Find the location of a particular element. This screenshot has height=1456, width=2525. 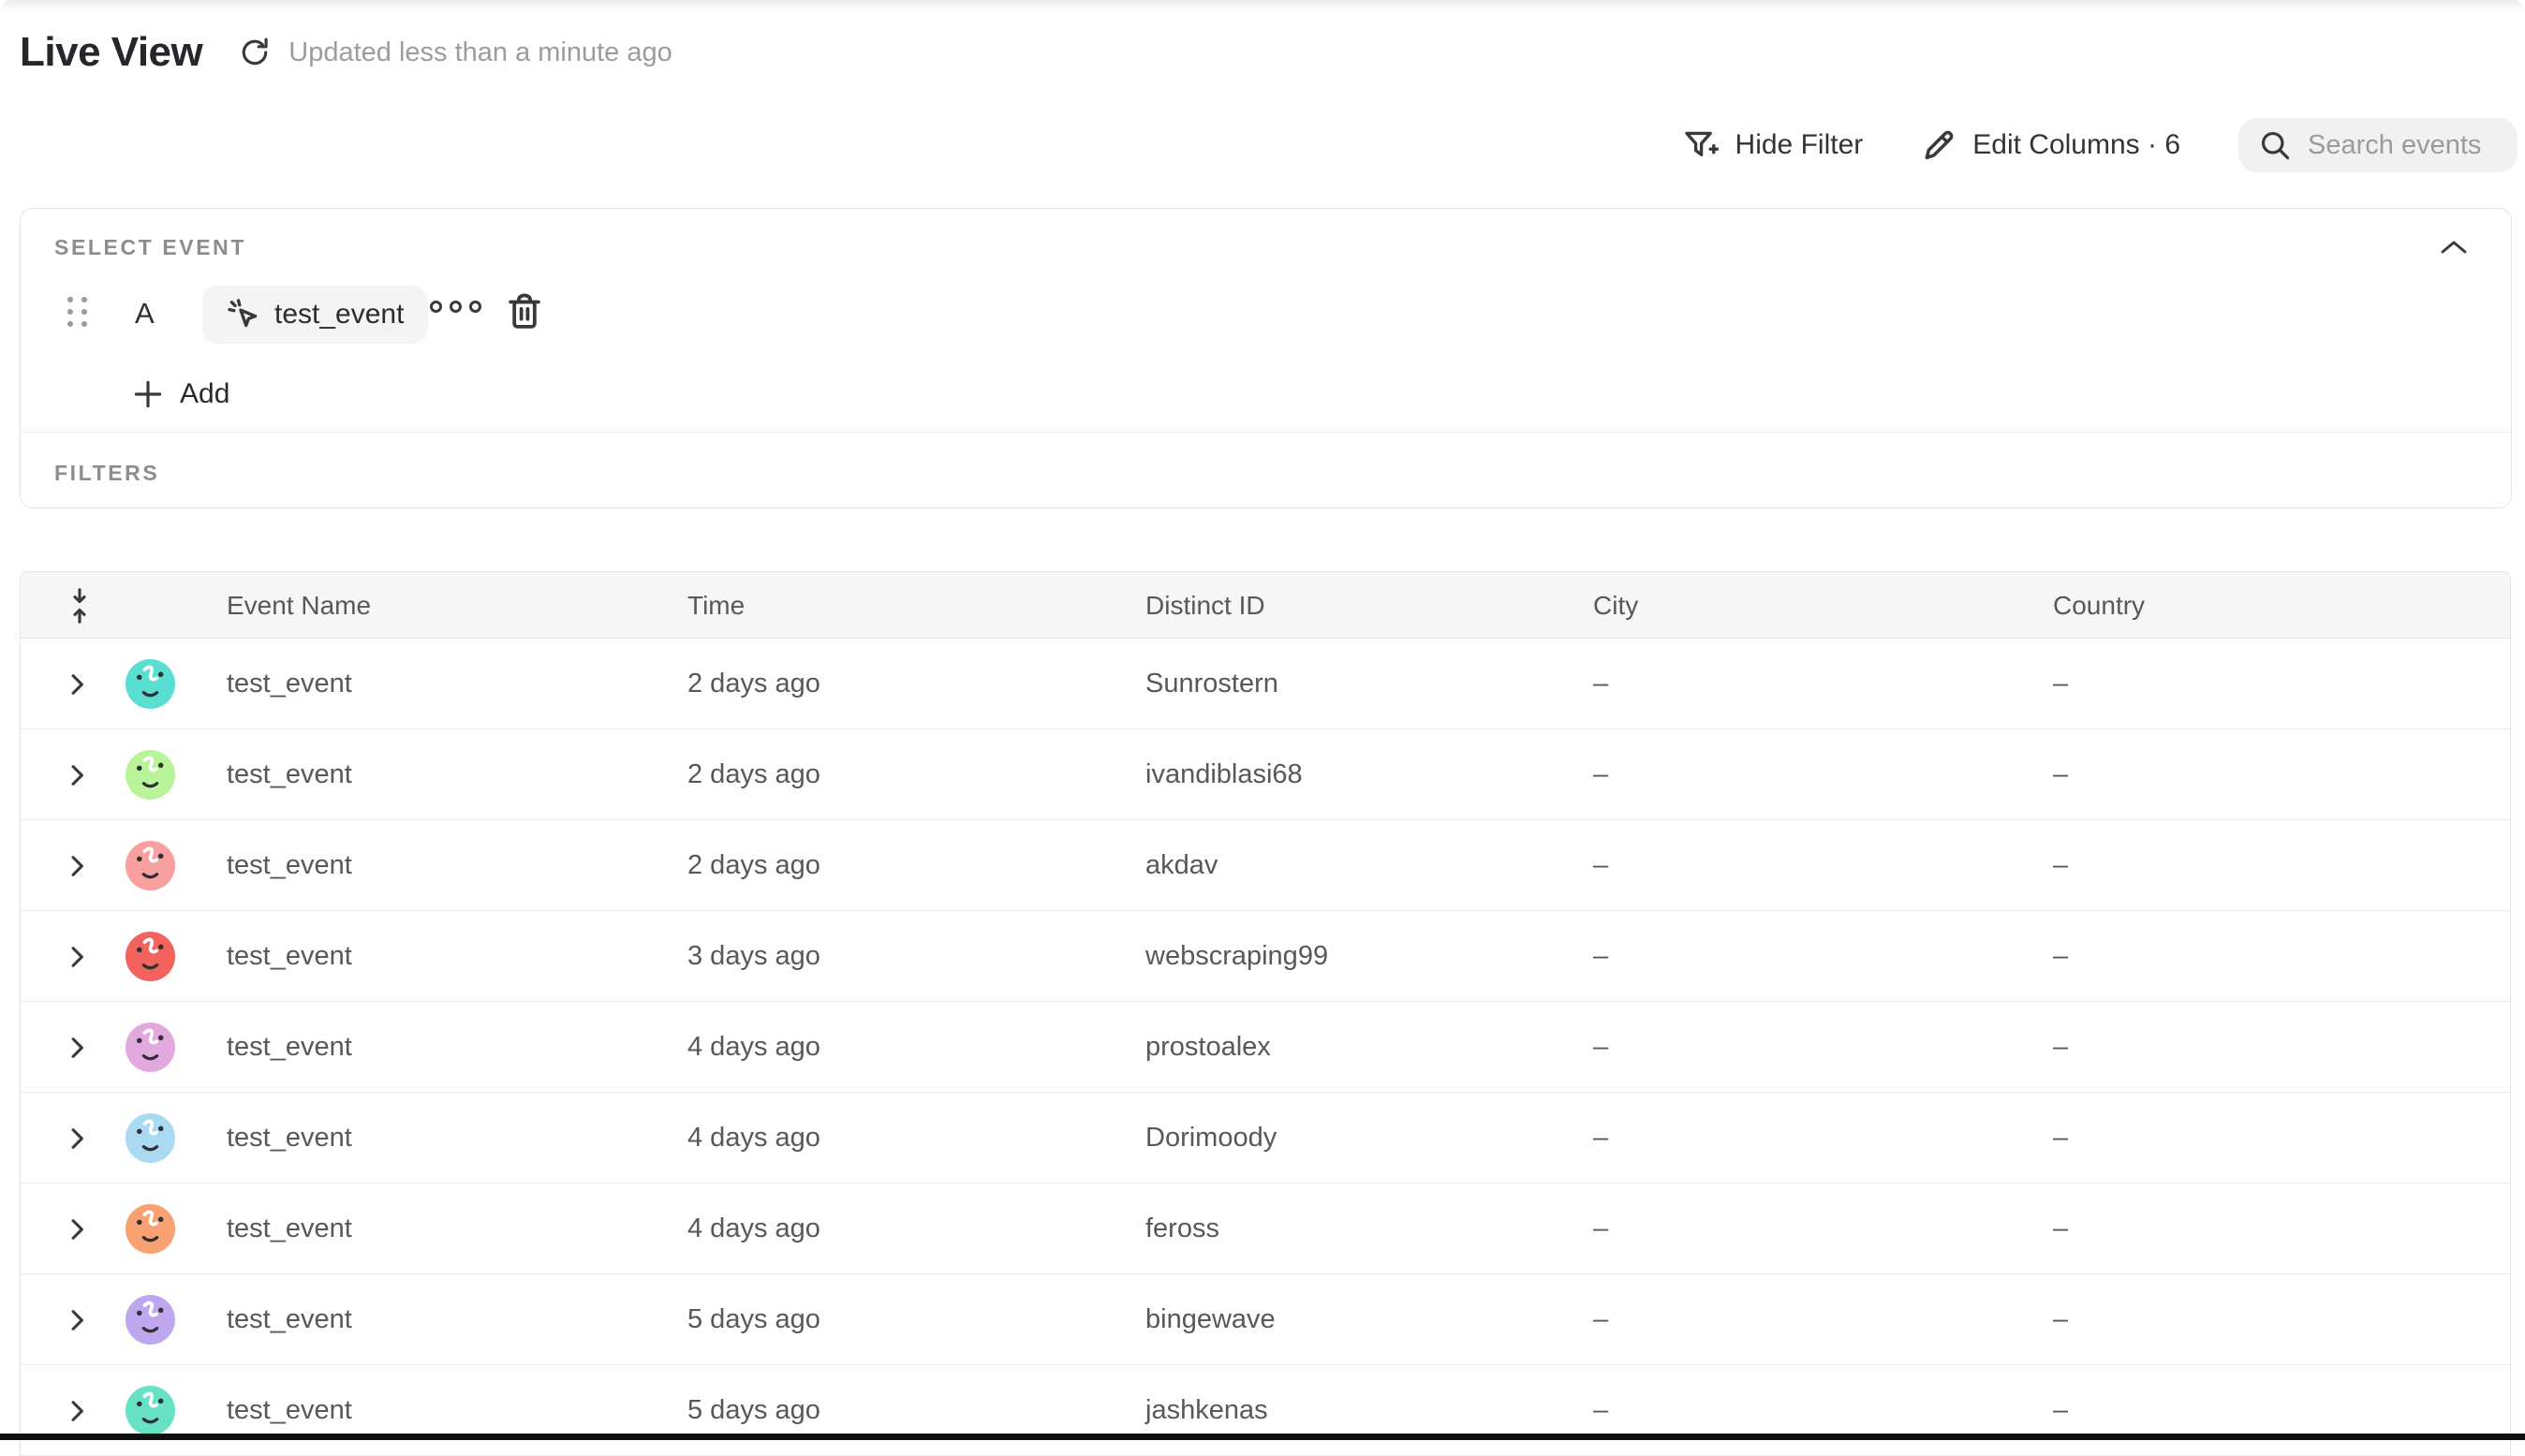

cell-distinct-id-link: webscraping99 is located at coordinates (1237, 956).